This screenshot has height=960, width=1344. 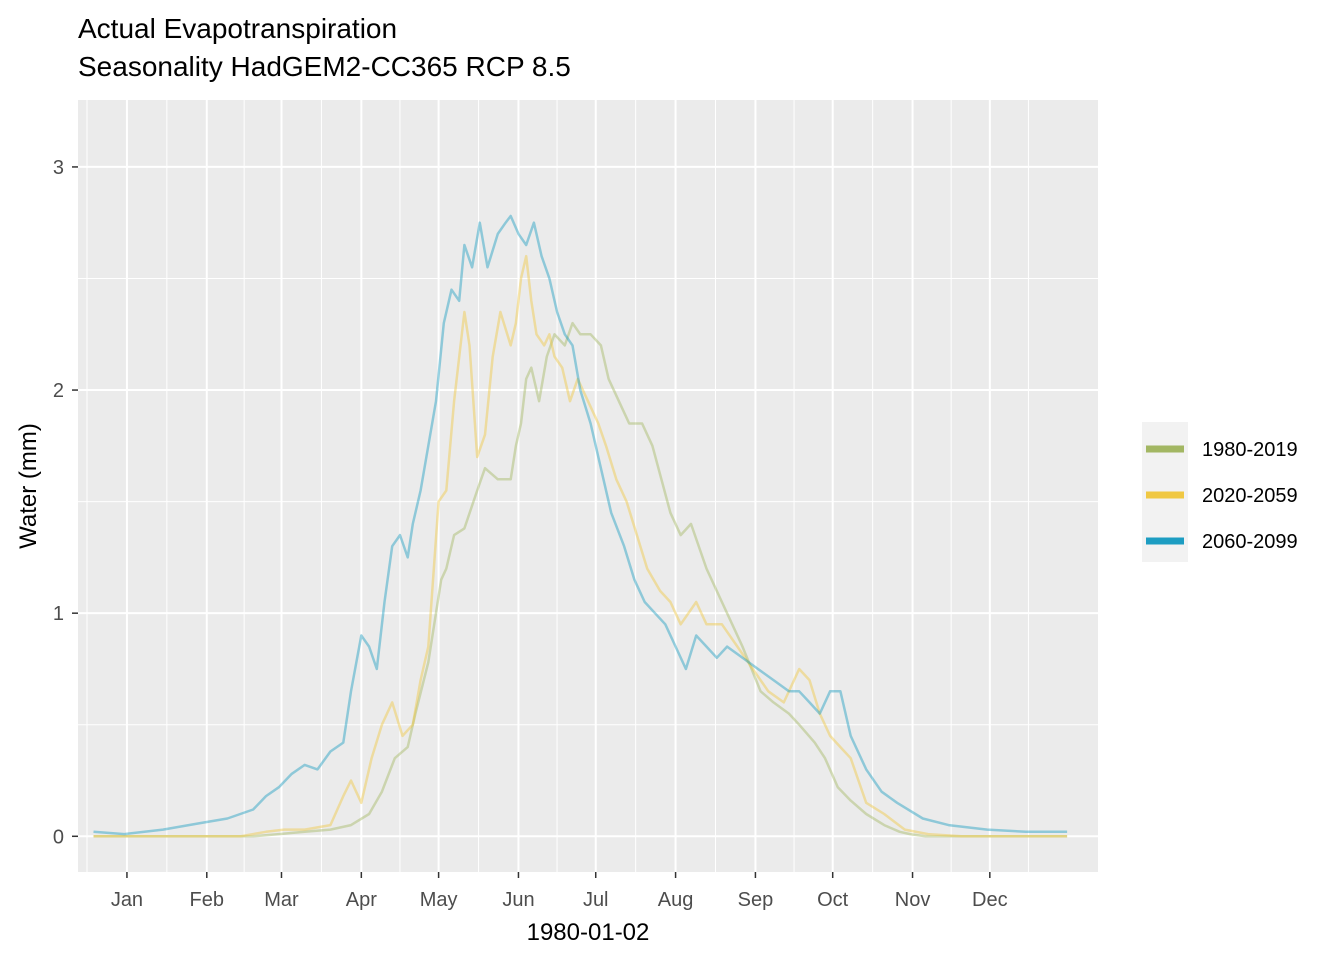 What do you see at coordinates (127, 900) in the screenshot?
I see `x-tick-label: Jan` at bounding box center [127, 900].